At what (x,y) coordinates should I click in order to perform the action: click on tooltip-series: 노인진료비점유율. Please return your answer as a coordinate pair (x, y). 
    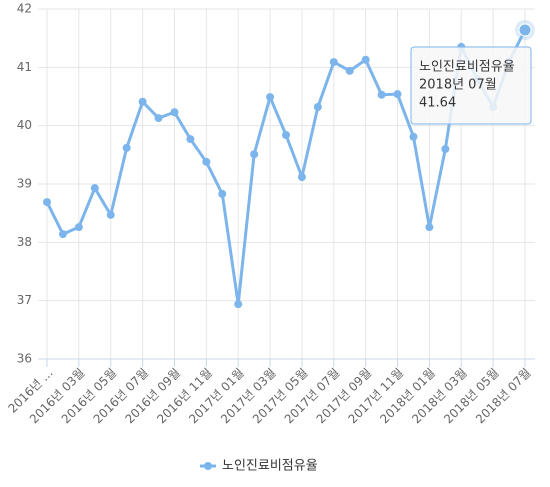
    Looking at the image, I should click on (467, 67).